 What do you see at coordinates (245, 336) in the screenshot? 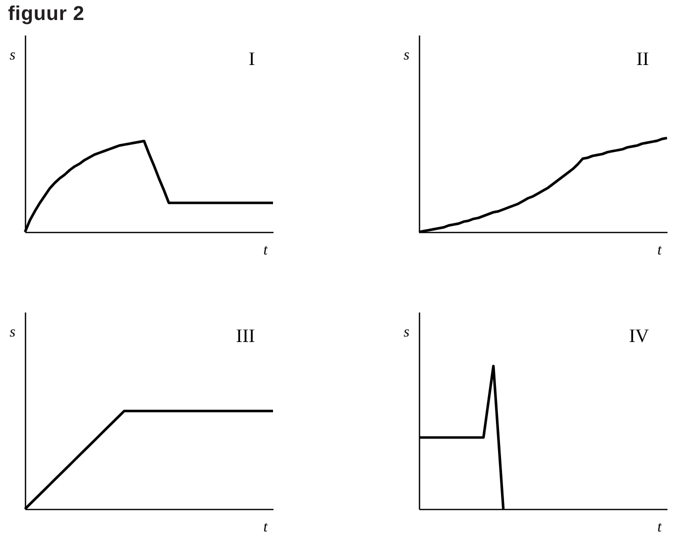
I see `chart-title: III` at bounding box center [245, 336].